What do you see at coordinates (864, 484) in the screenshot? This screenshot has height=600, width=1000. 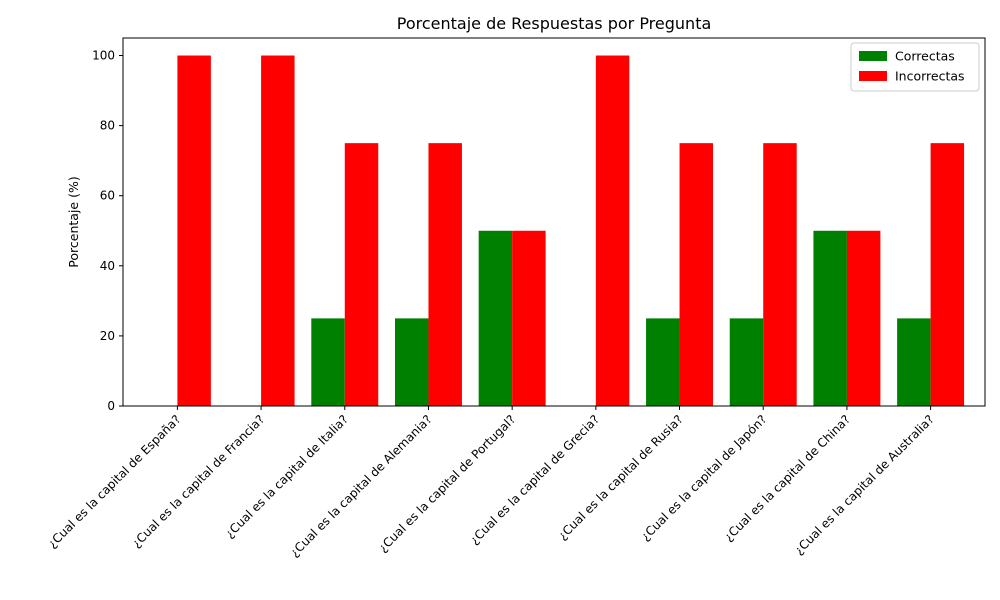 I see `x-tick-label: ¿Cual es la capital de Australia?` at bounding box center [864, 484].